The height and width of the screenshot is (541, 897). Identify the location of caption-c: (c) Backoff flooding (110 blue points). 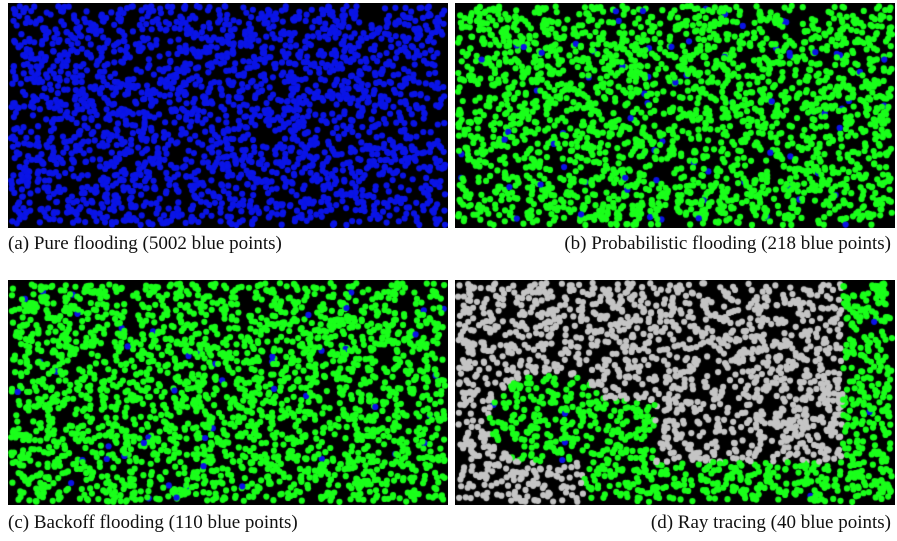
(153, 522).